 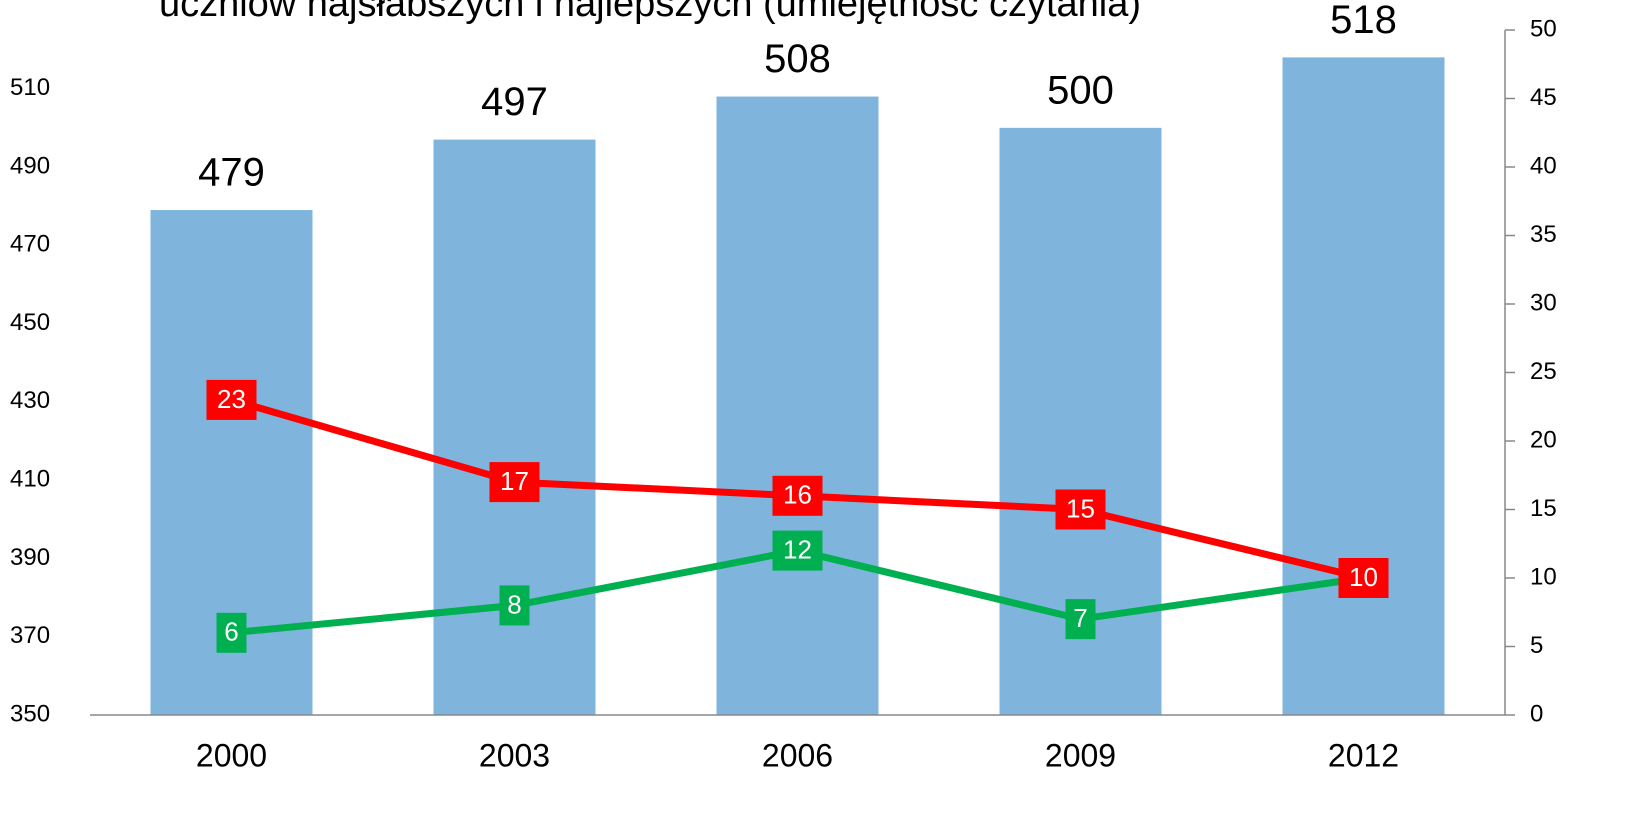 I want to click on y-tick-label: 450, so click(x=30, y=322).